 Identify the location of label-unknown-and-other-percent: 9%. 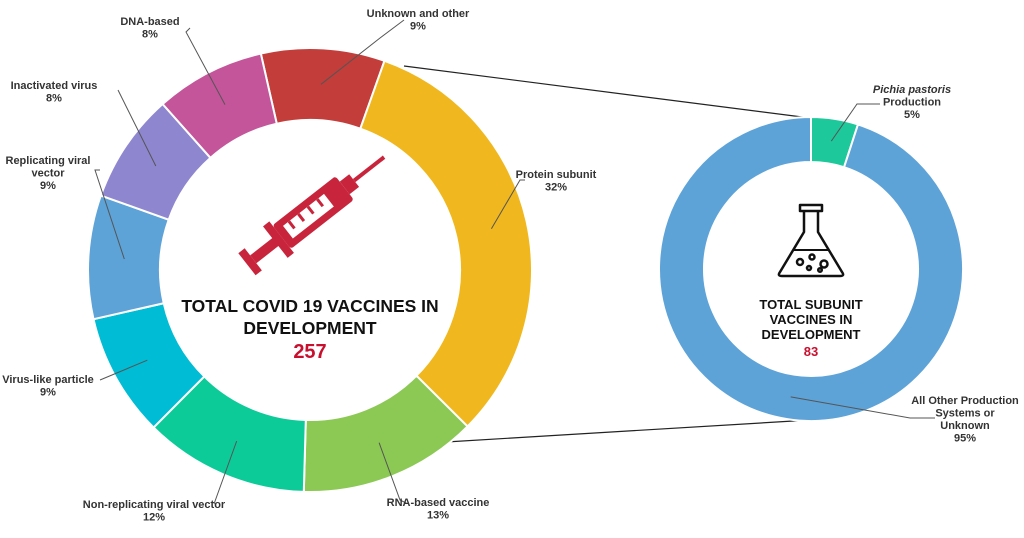
(418, 27).